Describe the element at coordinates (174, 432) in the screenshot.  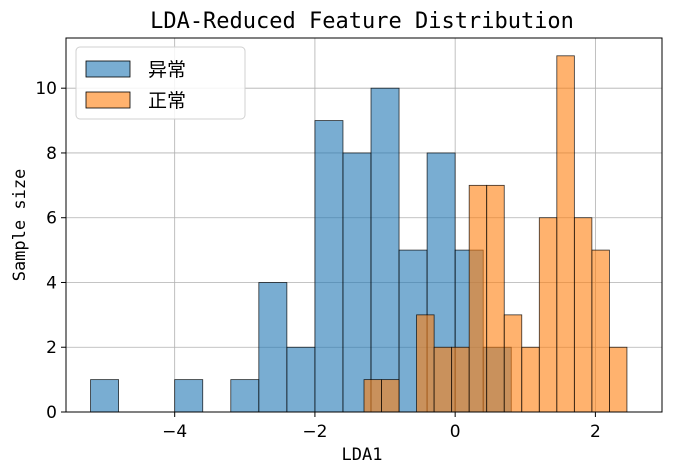
I see `x-tick-label: −4` at that location.